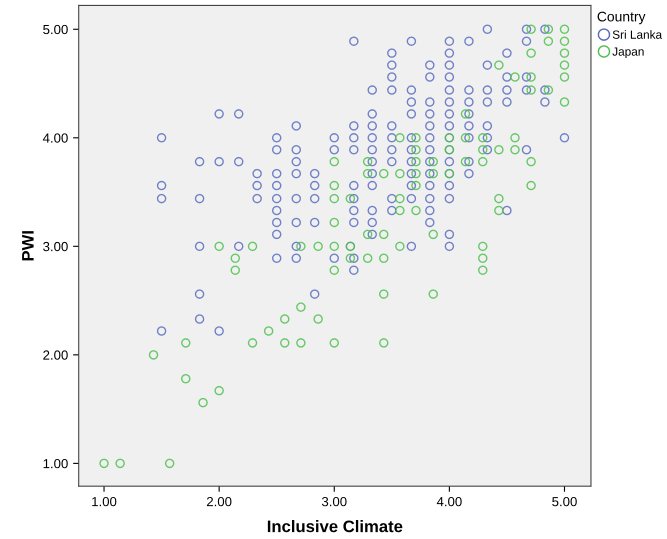 The height and width of the screenshot is (539, 667). Describe the element at coordinates (28, 245) in the screenshot. I see `y-axis-title: PWI` at that location.